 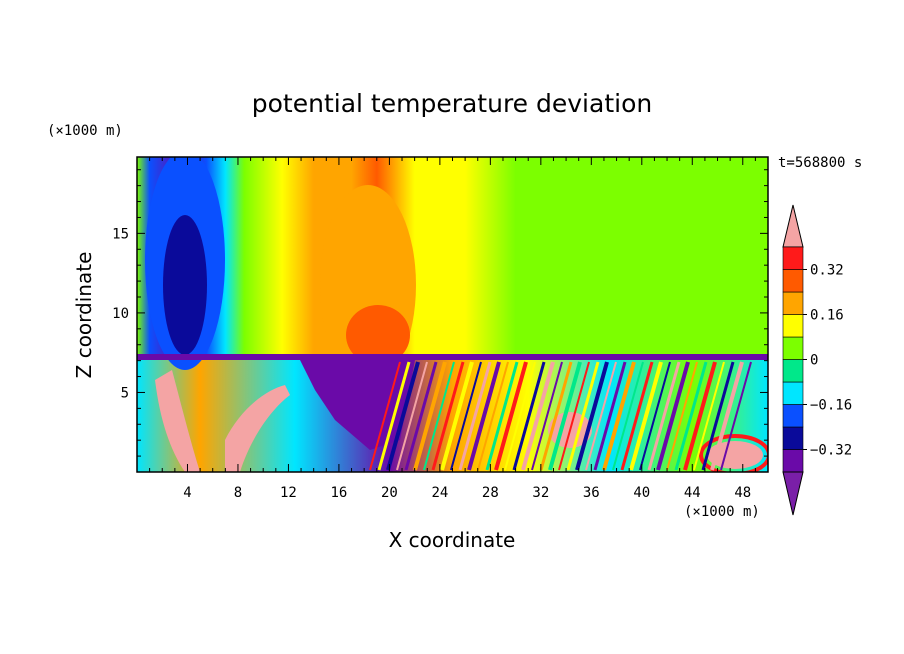 I want to click on y-axis-label: Z coordinate, so click(x=84, y=315).